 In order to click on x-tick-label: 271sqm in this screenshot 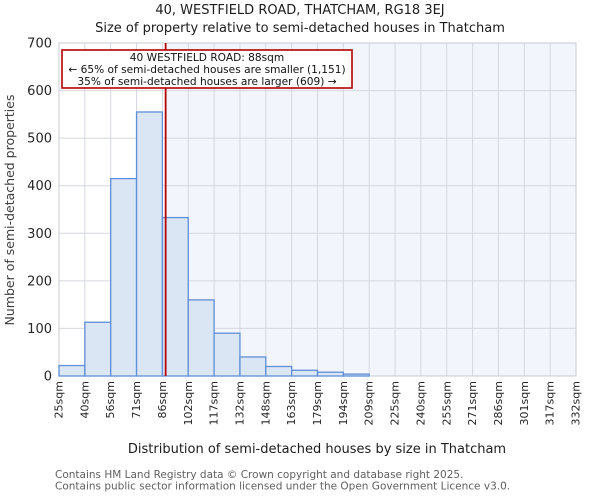, I will do `click(472, 403)`.